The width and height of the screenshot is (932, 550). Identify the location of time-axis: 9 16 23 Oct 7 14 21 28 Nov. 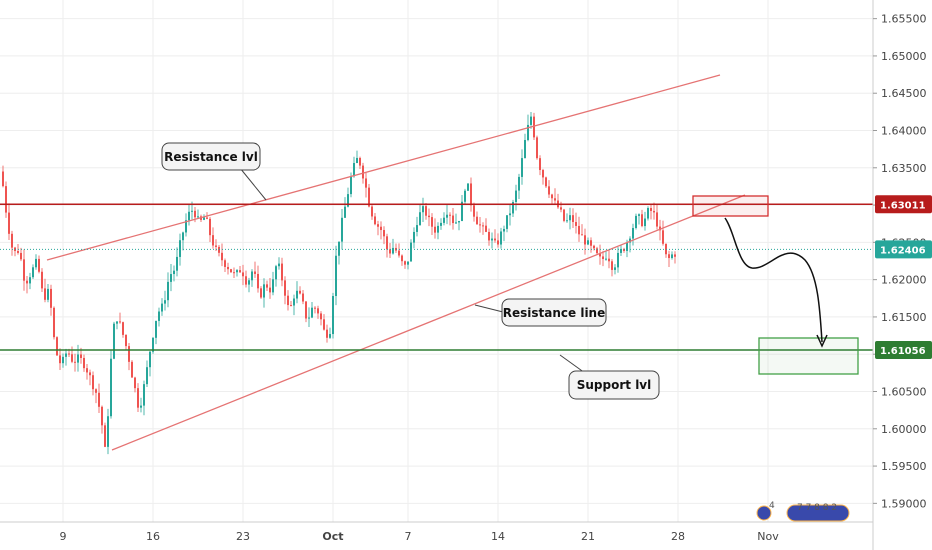
(436, 532).